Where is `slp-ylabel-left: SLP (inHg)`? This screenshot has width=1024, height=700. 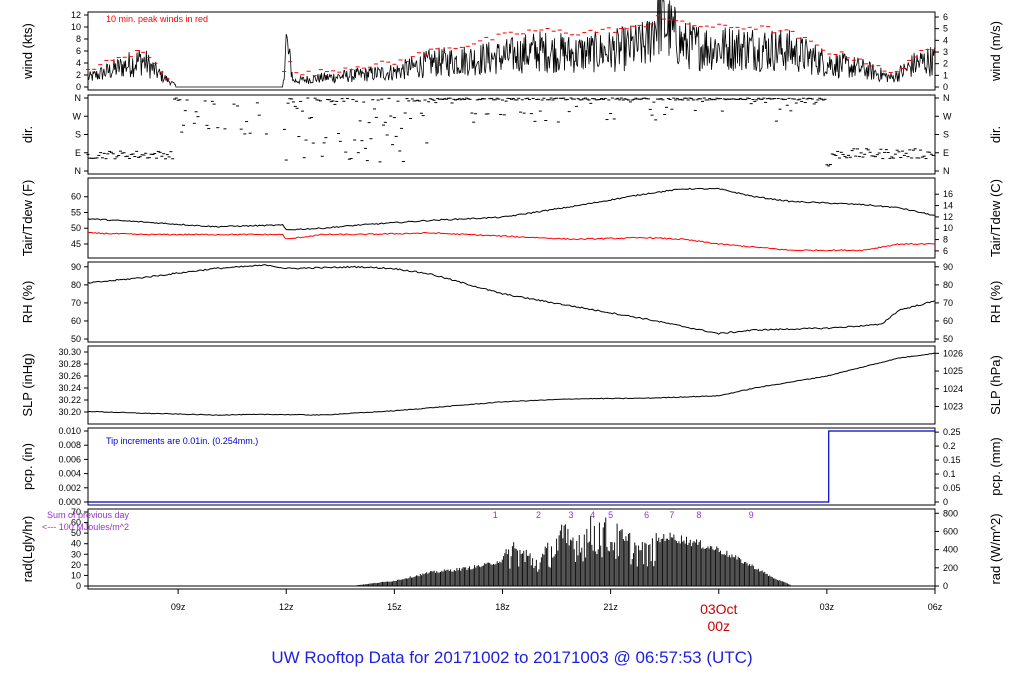
slp-ylabel-left: SLP (inHg) is located at coordinates (27, 384).